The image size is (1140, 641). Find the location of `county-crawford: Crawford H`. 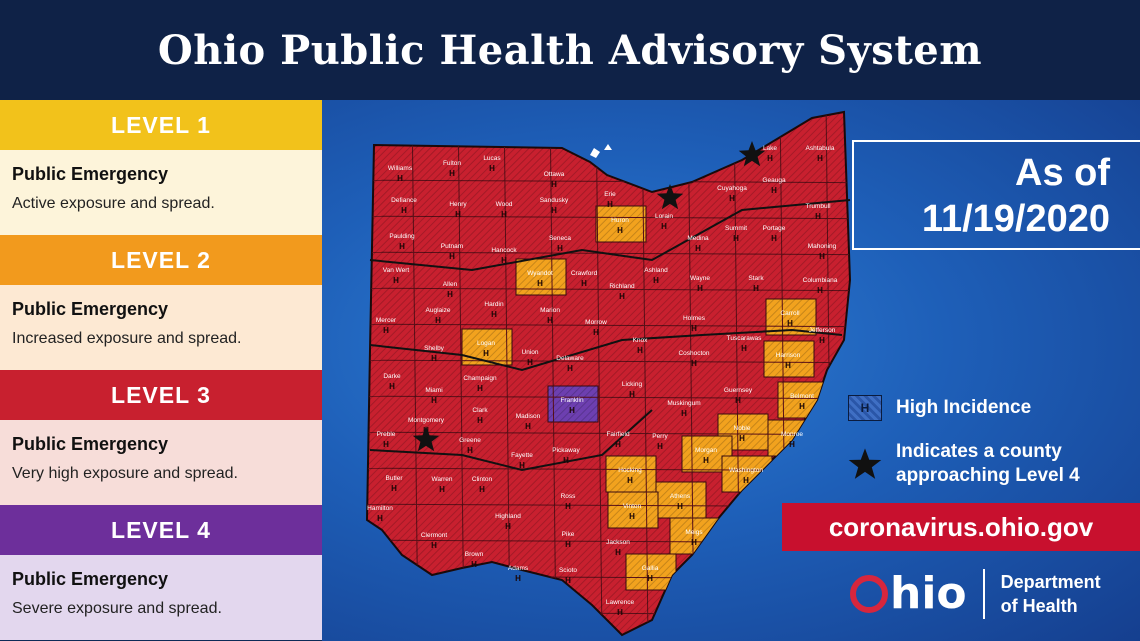

county-crawford: Crawford H is located at coordinates (584, 279).